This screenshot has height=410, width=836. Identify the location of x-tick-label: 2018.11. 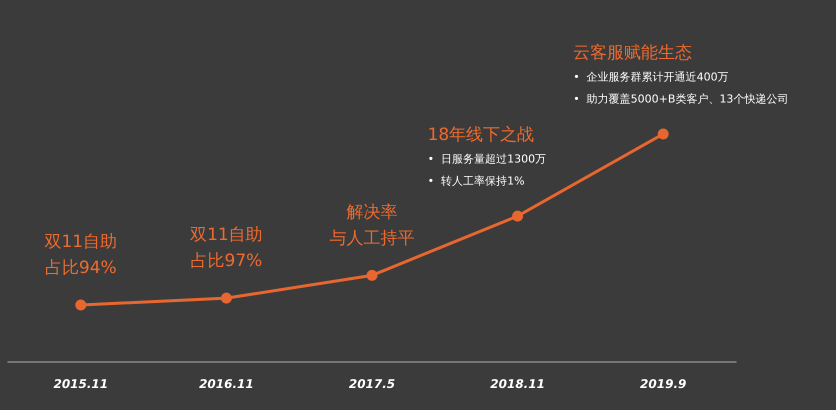
(517, 384).